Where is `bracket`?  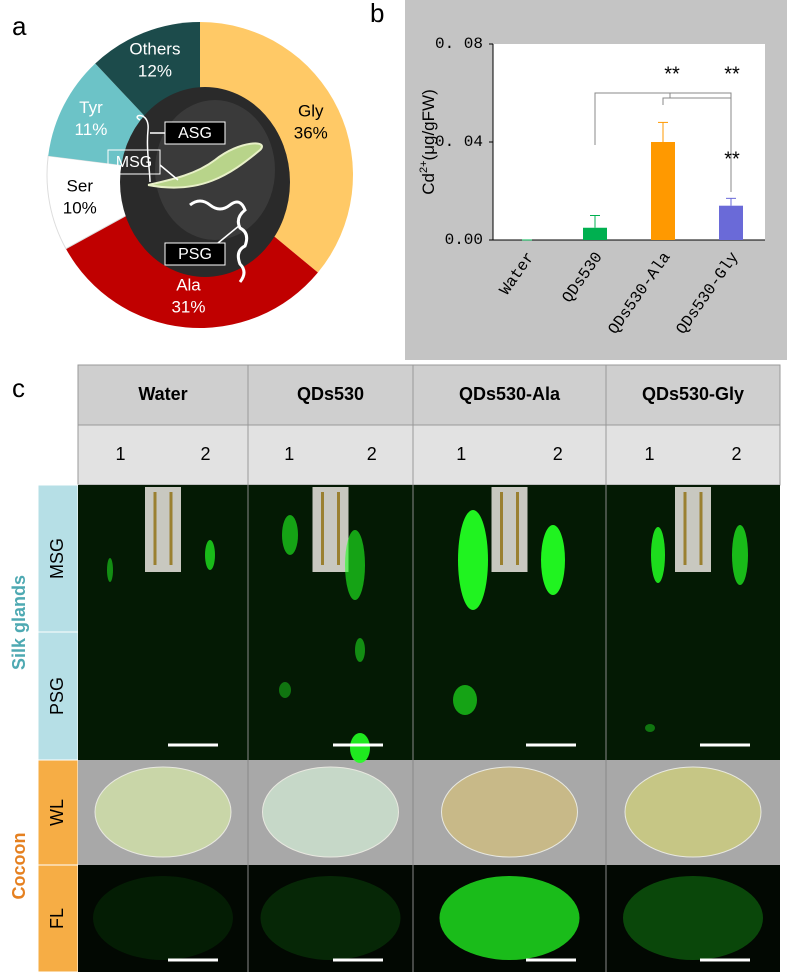 bracket is located at coordinates (697, 101).